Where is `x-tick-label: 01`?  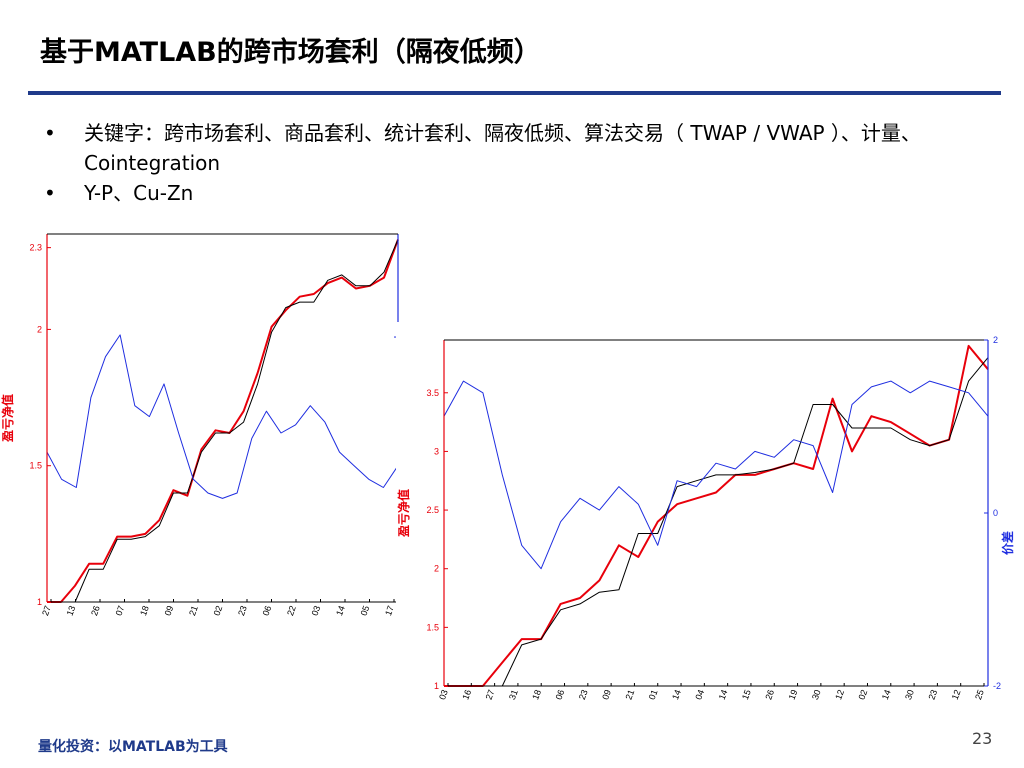 x-tick-label: 01 is located at coordinates (653, 694).